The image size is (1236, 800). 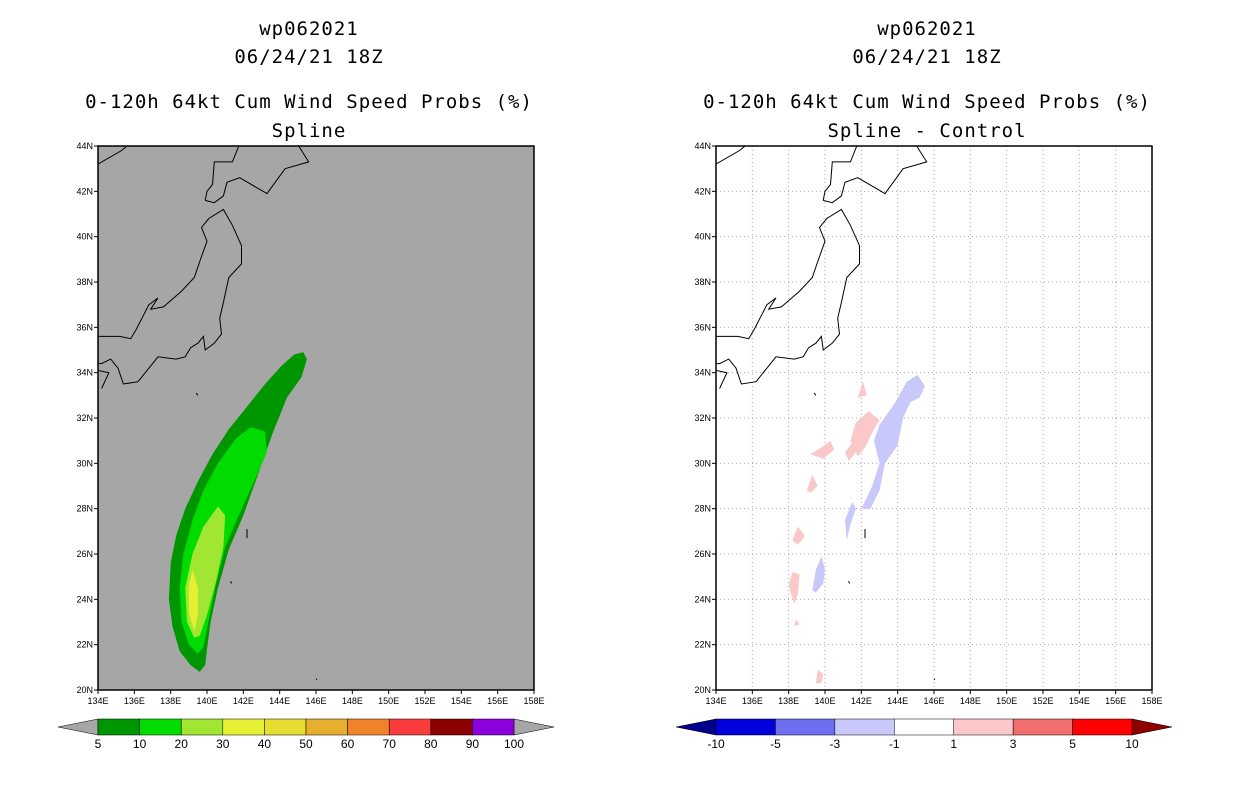 I want to click on colorbar-label: -1, so click(x=894, y=744).